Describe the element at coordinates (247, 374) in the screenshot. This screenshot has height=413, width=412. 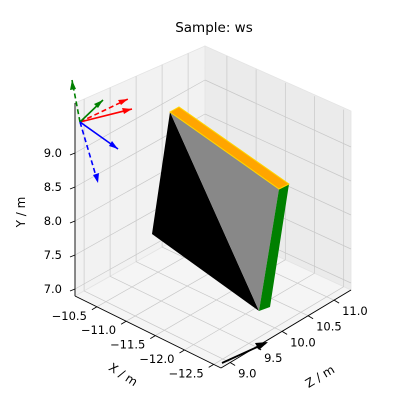
I see `z-tick-label: 9.0` at that location.